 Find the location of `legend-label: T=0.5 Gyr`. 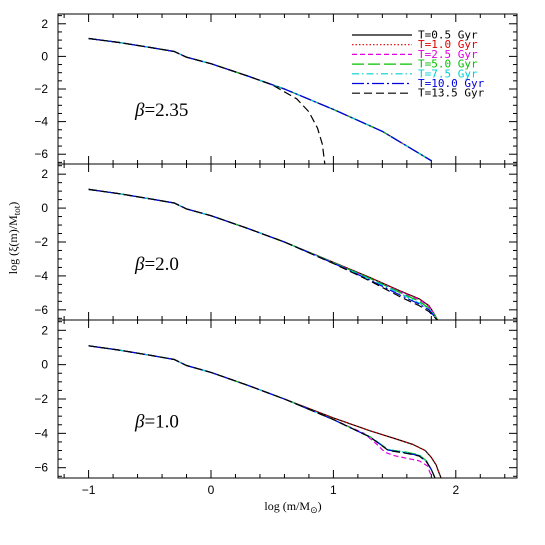

legend-label: T=0.5 Gyr is located at coordinates (448, 35).